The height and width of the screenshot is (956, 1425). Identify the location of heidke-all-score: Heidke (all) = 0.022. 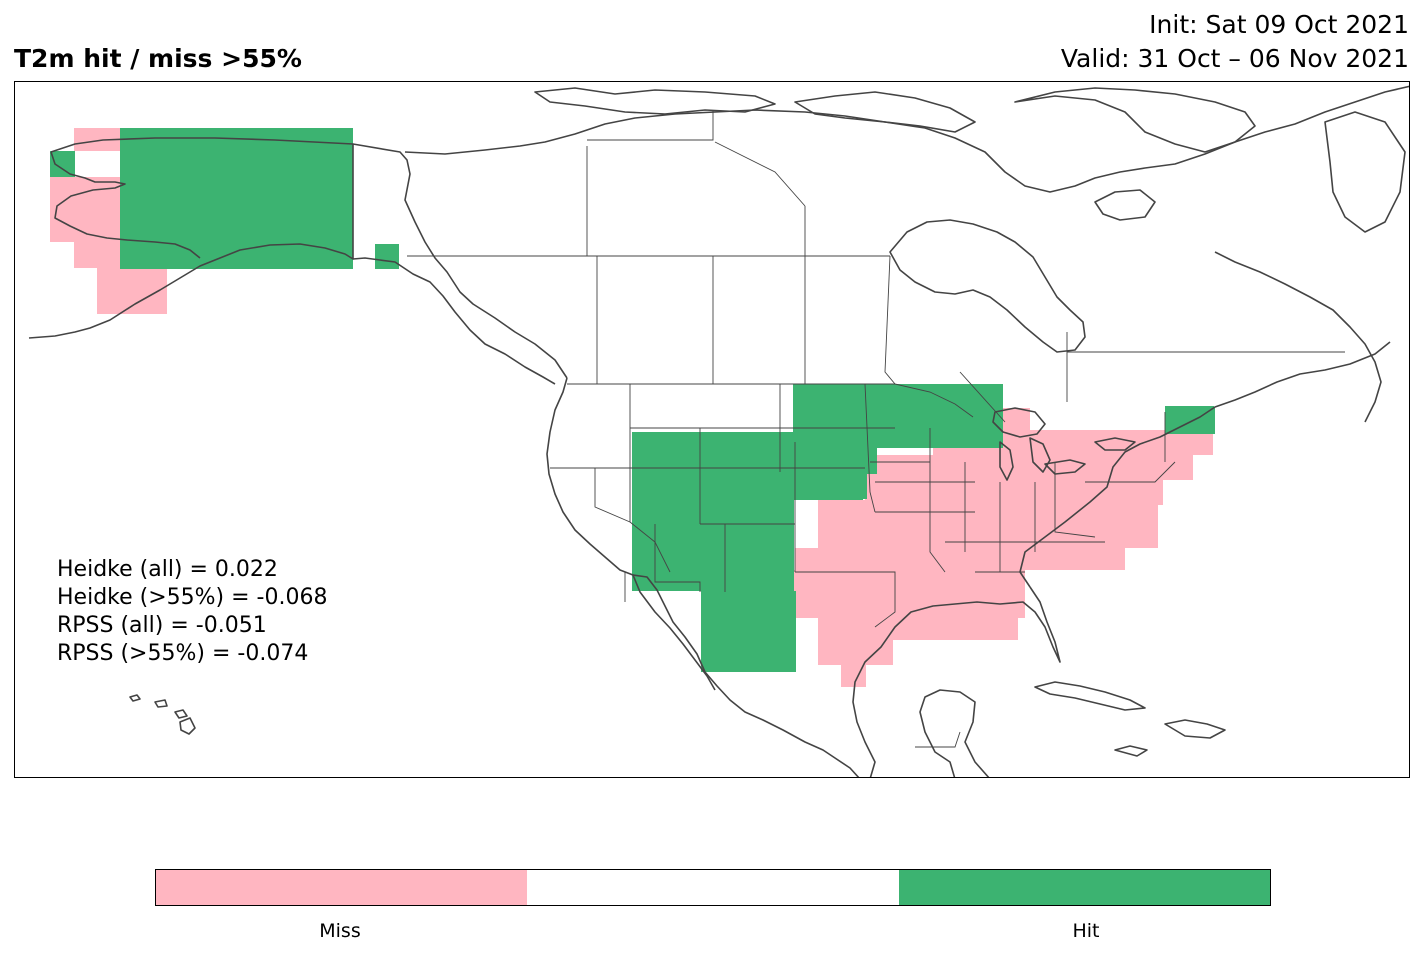
(167, 569).